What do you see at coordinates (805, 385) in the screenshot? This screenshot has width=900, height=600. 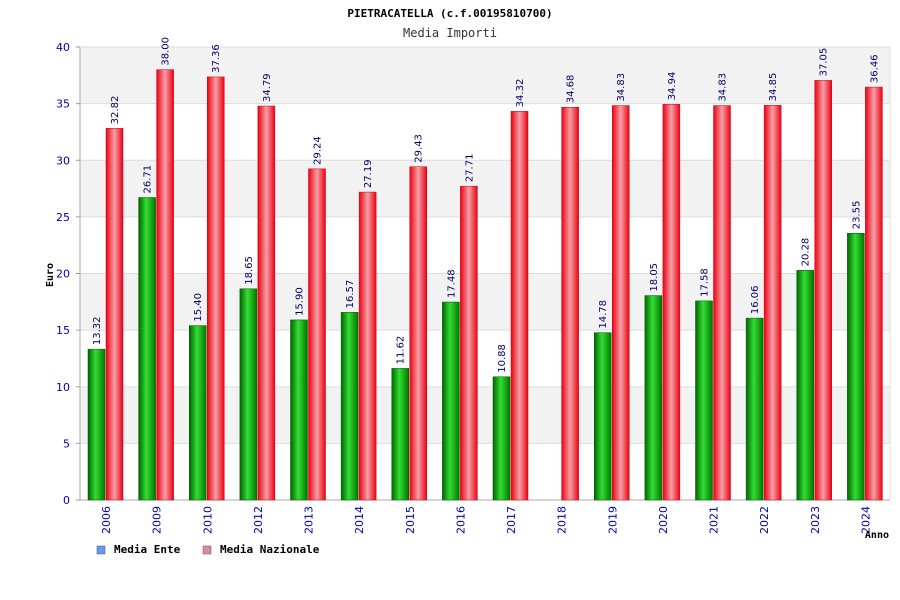 I see `bar-media-ente-2023` at bounding box center [805, 385].